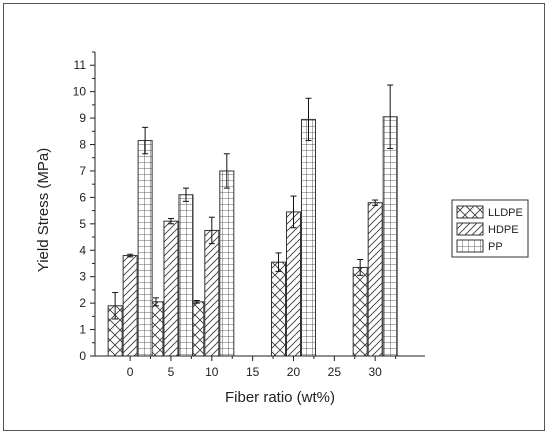 The width and height of the screenshot is (550, 436). What do you see at coordinates (82, 277) in the screenshot?
I see `y-tick-label-3: 3` at bounding box center [82, 277].